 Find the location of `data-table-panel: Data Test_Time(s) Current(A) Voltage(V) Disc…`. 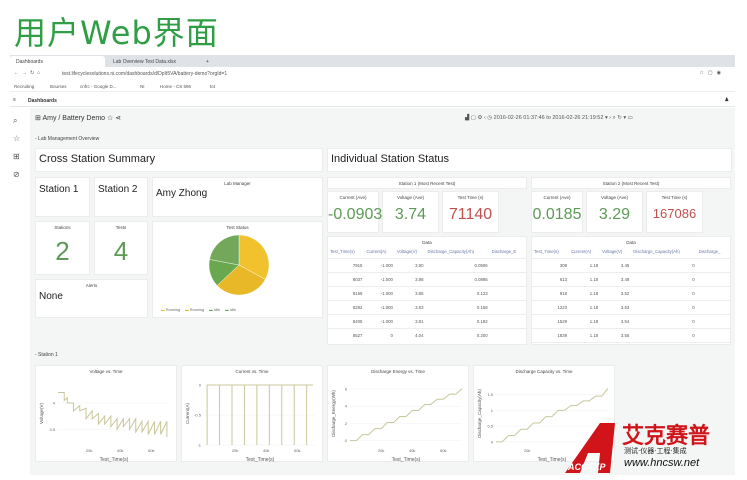

data-table-panel: Data Test_Time(s) Current(A) Voltage(V) Disc… is located at coordinates (631, 290).